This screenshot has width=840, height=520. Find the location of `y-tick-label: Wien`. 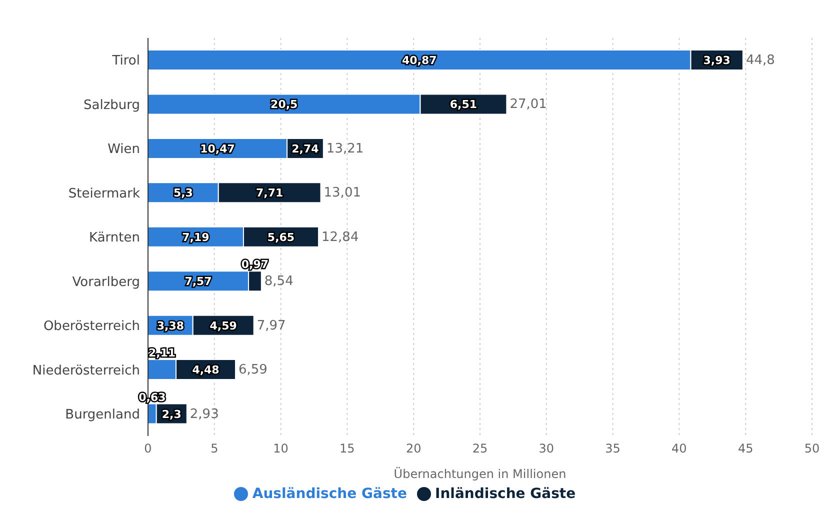

y-tick-label: Wien is located at coordinates (124, 150).